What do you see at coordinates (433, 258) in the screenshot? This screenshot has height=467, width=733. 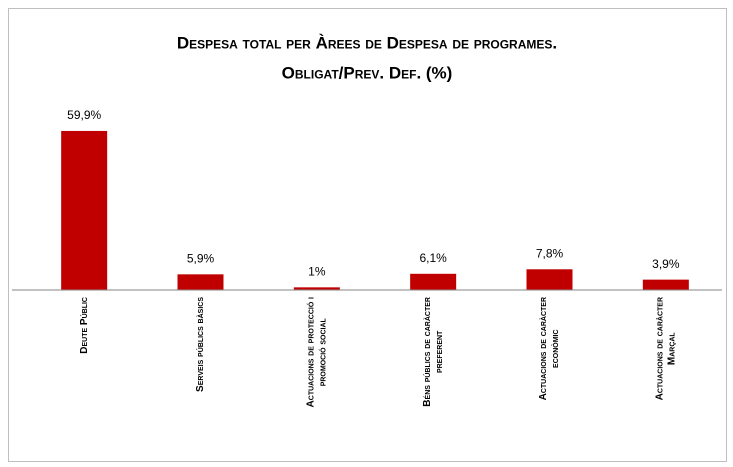 I see `data-label: 6,1%` at bounding box center [433, 258].